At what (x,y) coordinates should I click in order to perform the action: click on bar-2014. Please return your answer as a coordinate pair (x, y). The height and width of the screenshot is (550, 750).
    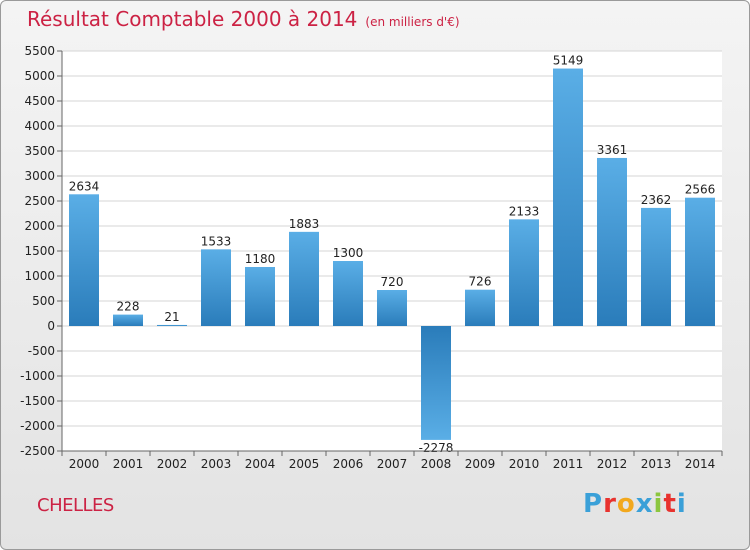
    Looking at the image, I should click on (700, 261).